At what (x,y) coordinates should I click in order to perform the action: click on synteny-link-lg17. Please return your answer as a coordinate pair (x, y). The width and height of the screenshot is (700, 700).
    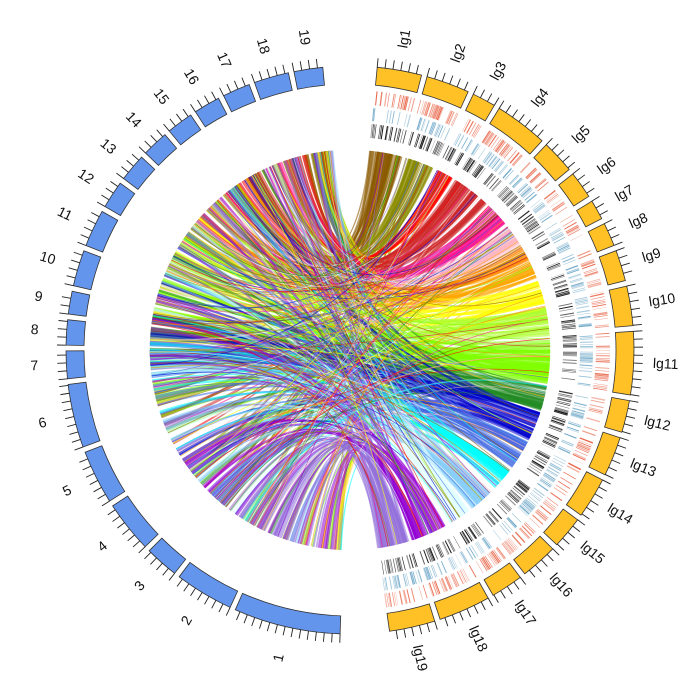
    Looking at the image, I should click on (397, 332).